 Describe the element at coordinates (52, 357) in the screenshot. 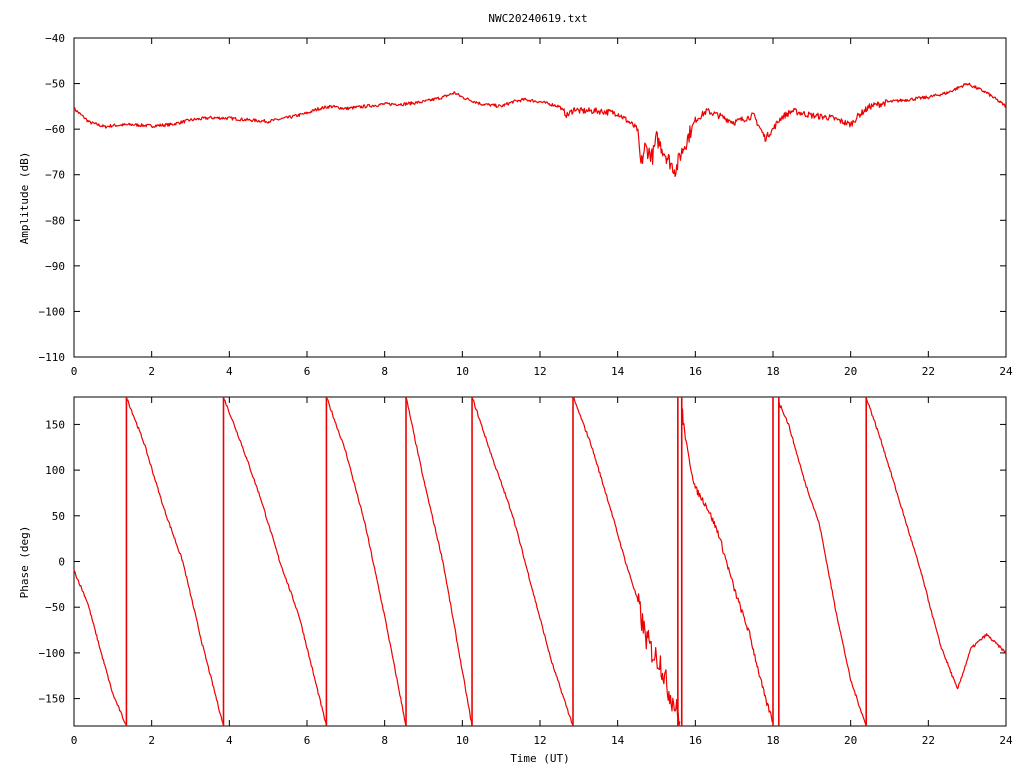

I see `amplitude-y-tick-label: −110` at that location.